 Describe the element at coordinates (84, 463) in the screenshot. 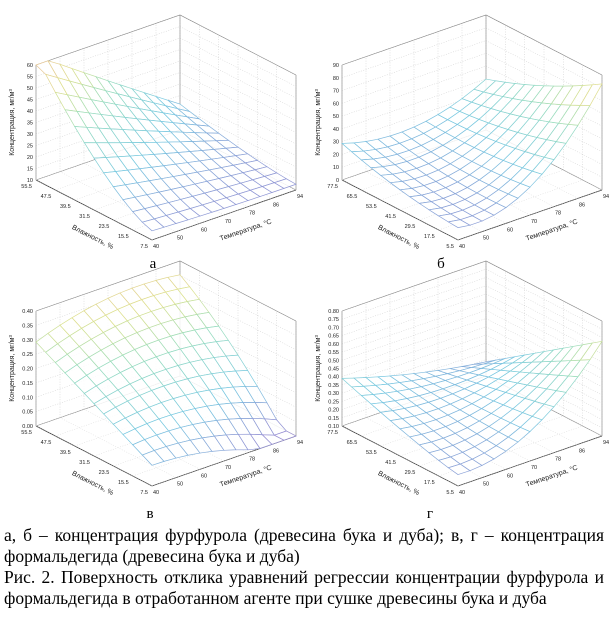

I see `y-tick-label: 31.5` at that location.